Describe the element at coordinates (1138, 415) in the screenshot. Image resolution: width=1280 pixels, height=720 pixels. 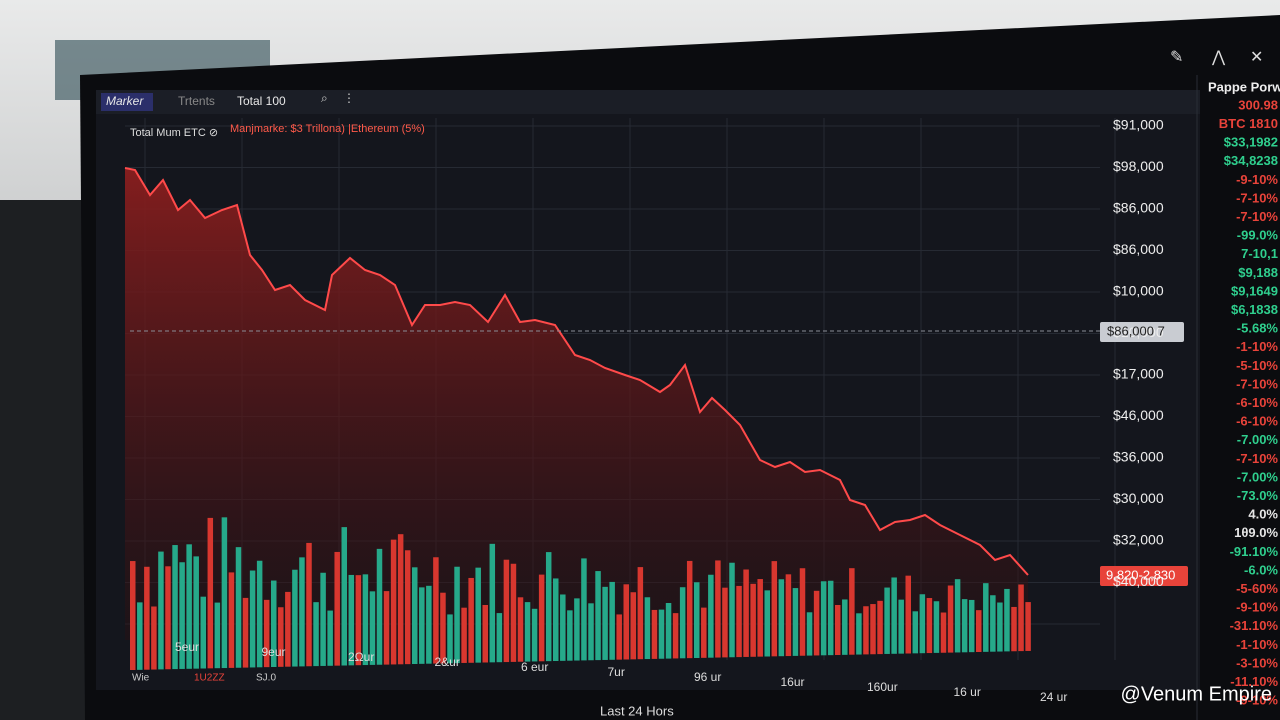
I see `price-label: $46,000` at that location.